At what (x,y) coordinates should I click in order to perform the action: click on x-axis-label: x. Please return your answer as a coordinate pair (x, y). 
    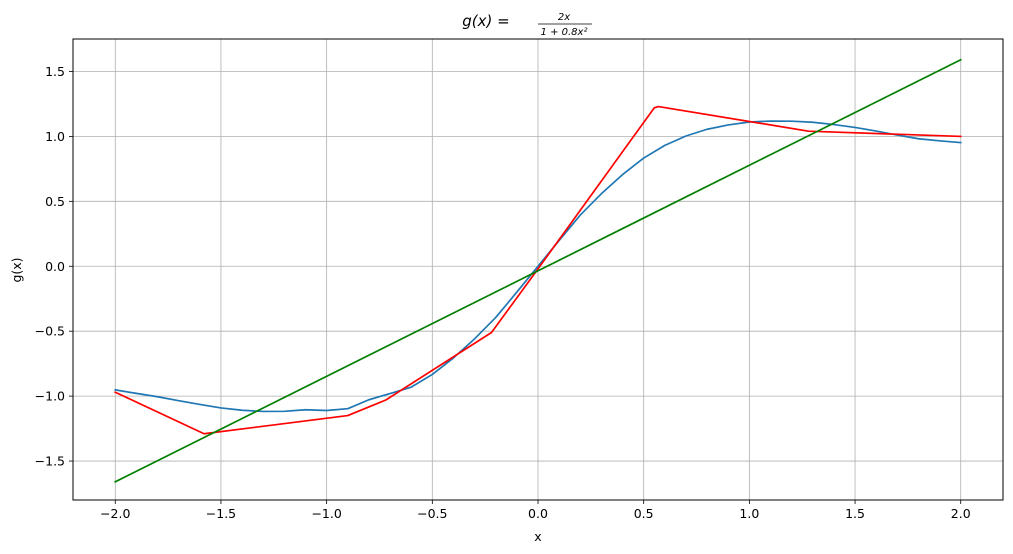
    Looking at the image, I should click on (537, 536).